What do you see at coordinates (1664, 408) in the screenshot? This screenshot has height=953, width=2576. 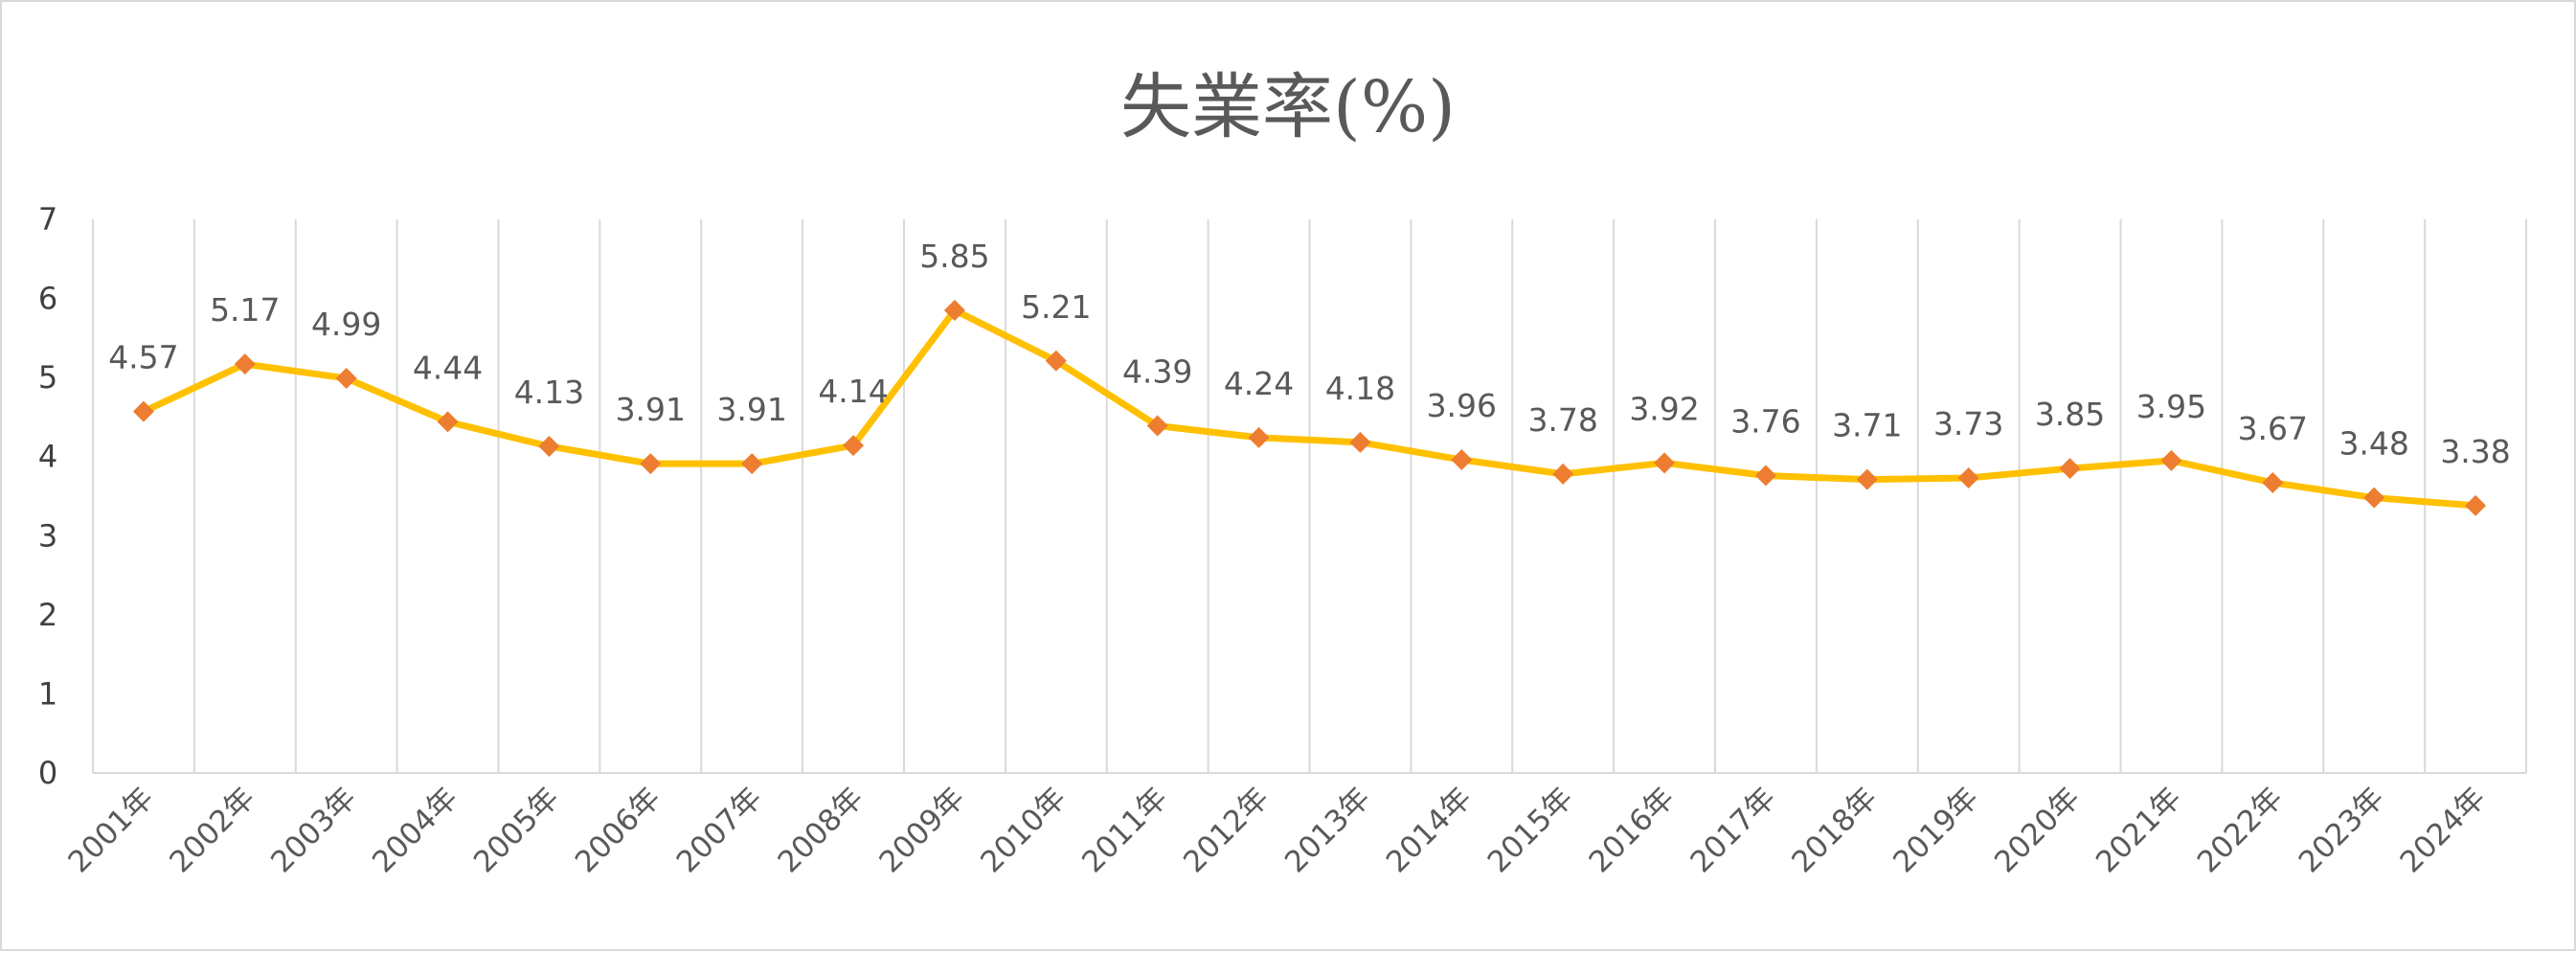 I see `data-label: 3.92` at bounding box center [1664, 408].